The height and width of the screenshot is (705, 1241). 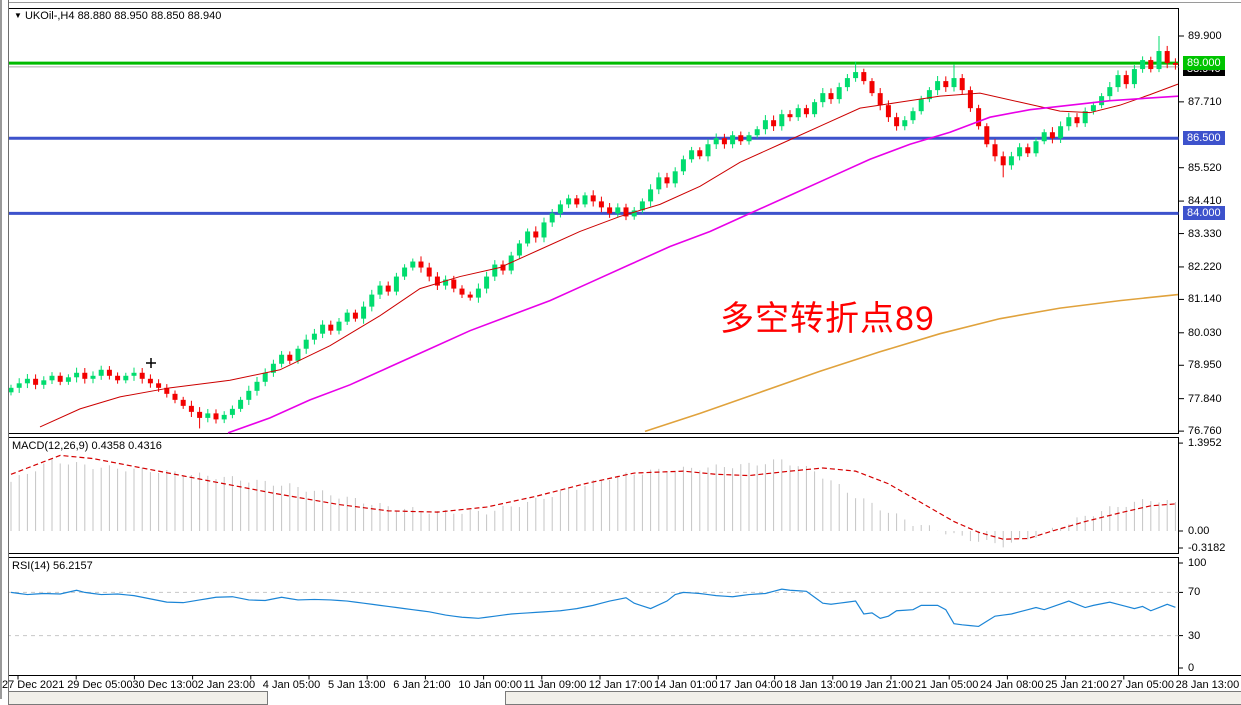 What do you see at coordinates (1205, 398) in the screenshot?
I see `price-tick-label: 77.840` at bounding box center [1205, 398].